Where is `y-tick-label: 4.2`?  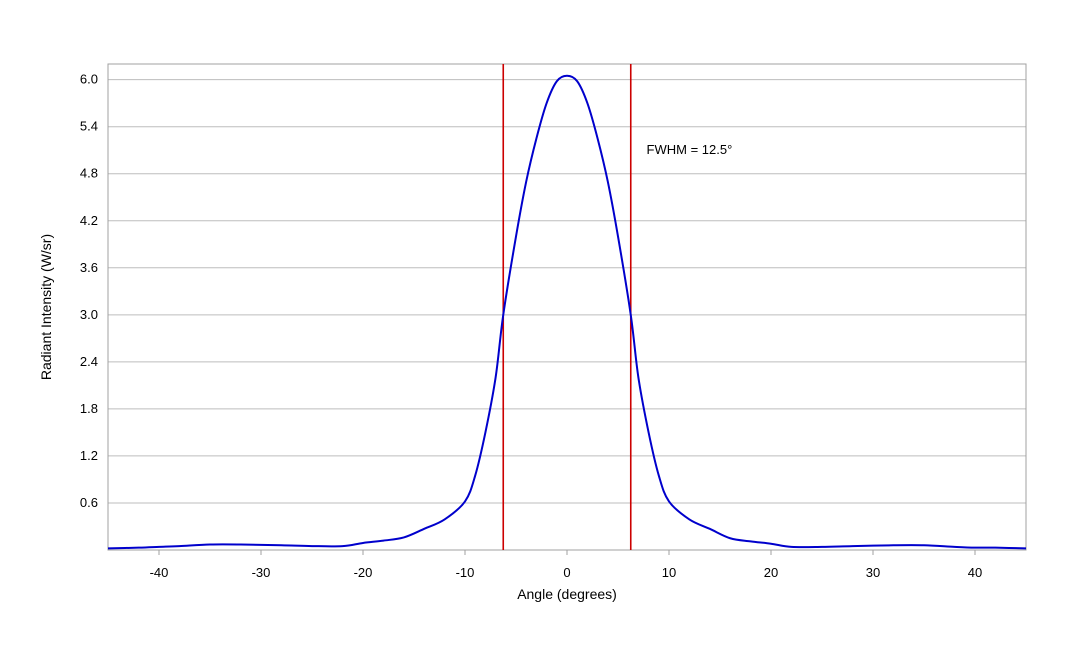
y-tick-label: 4.2 is located at coordinates (89, 220).